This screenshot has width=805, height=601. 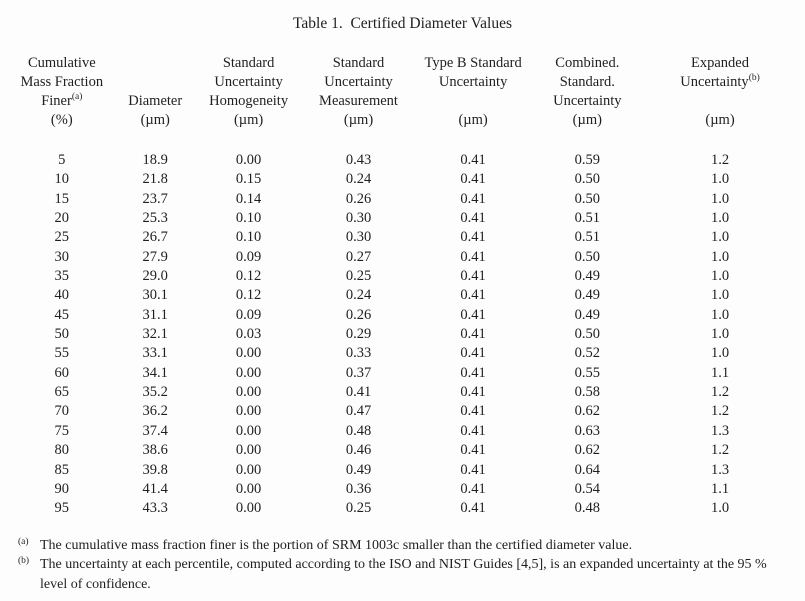 What do you see at coordinates (402, 295) in the screenshot?
I see `table-row: 40 30.1 0.12 0.24 0.41 0.49 1.0` at bounding box center [402, 295].